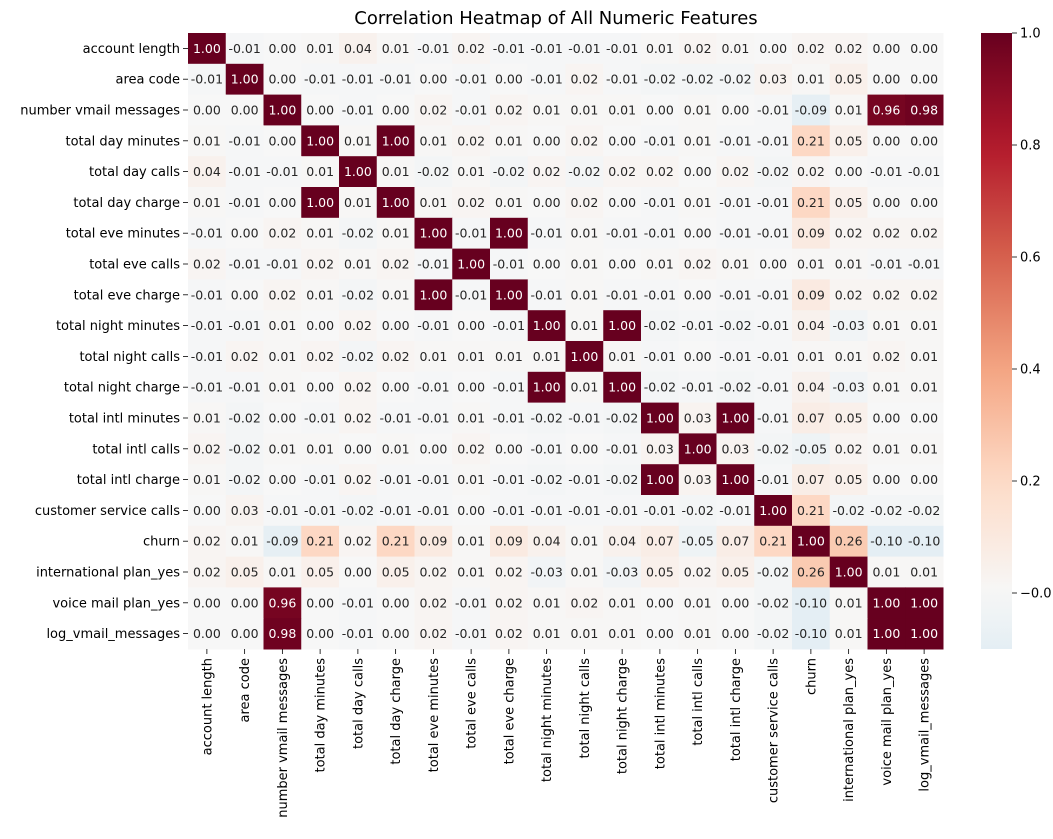 This screenshot has height=839, width=1053. What do you see at coordinates (697, 79) in the screenshot?
I see `cell-value-label: -0.02` at bounding box center [697, 79].